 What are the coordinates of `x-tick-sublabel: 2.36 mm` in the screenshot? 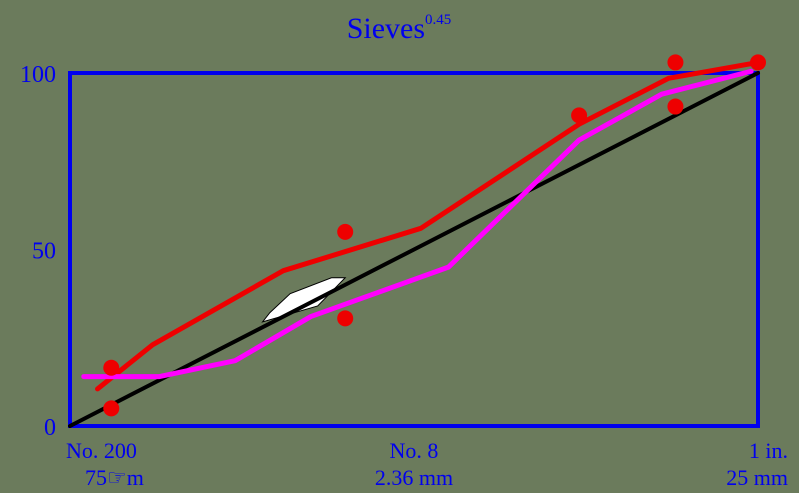 It's located at (414, 477).